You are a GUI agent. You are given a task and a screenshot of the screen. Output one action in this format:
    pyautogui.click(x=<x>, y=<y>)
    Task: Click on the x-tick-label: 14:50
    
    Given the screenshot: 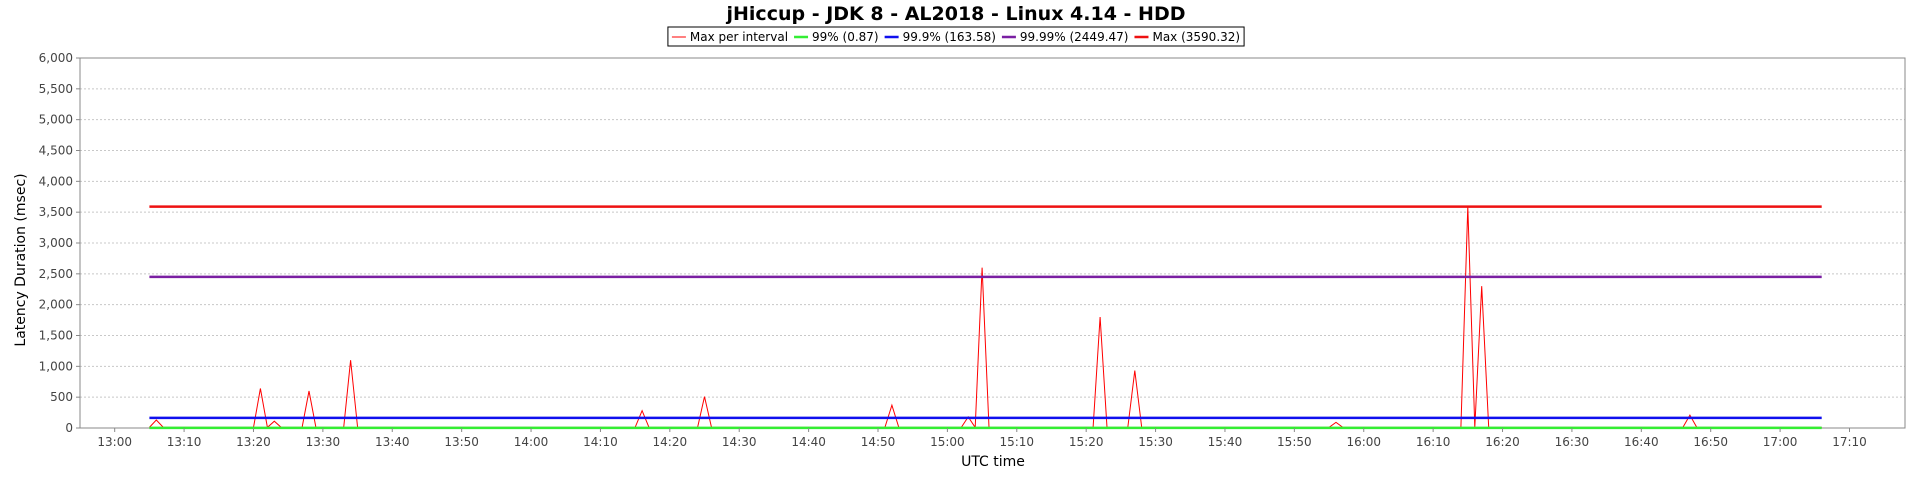 What is the action you would take?
    pyautogui.click(x=878, y=442)
    